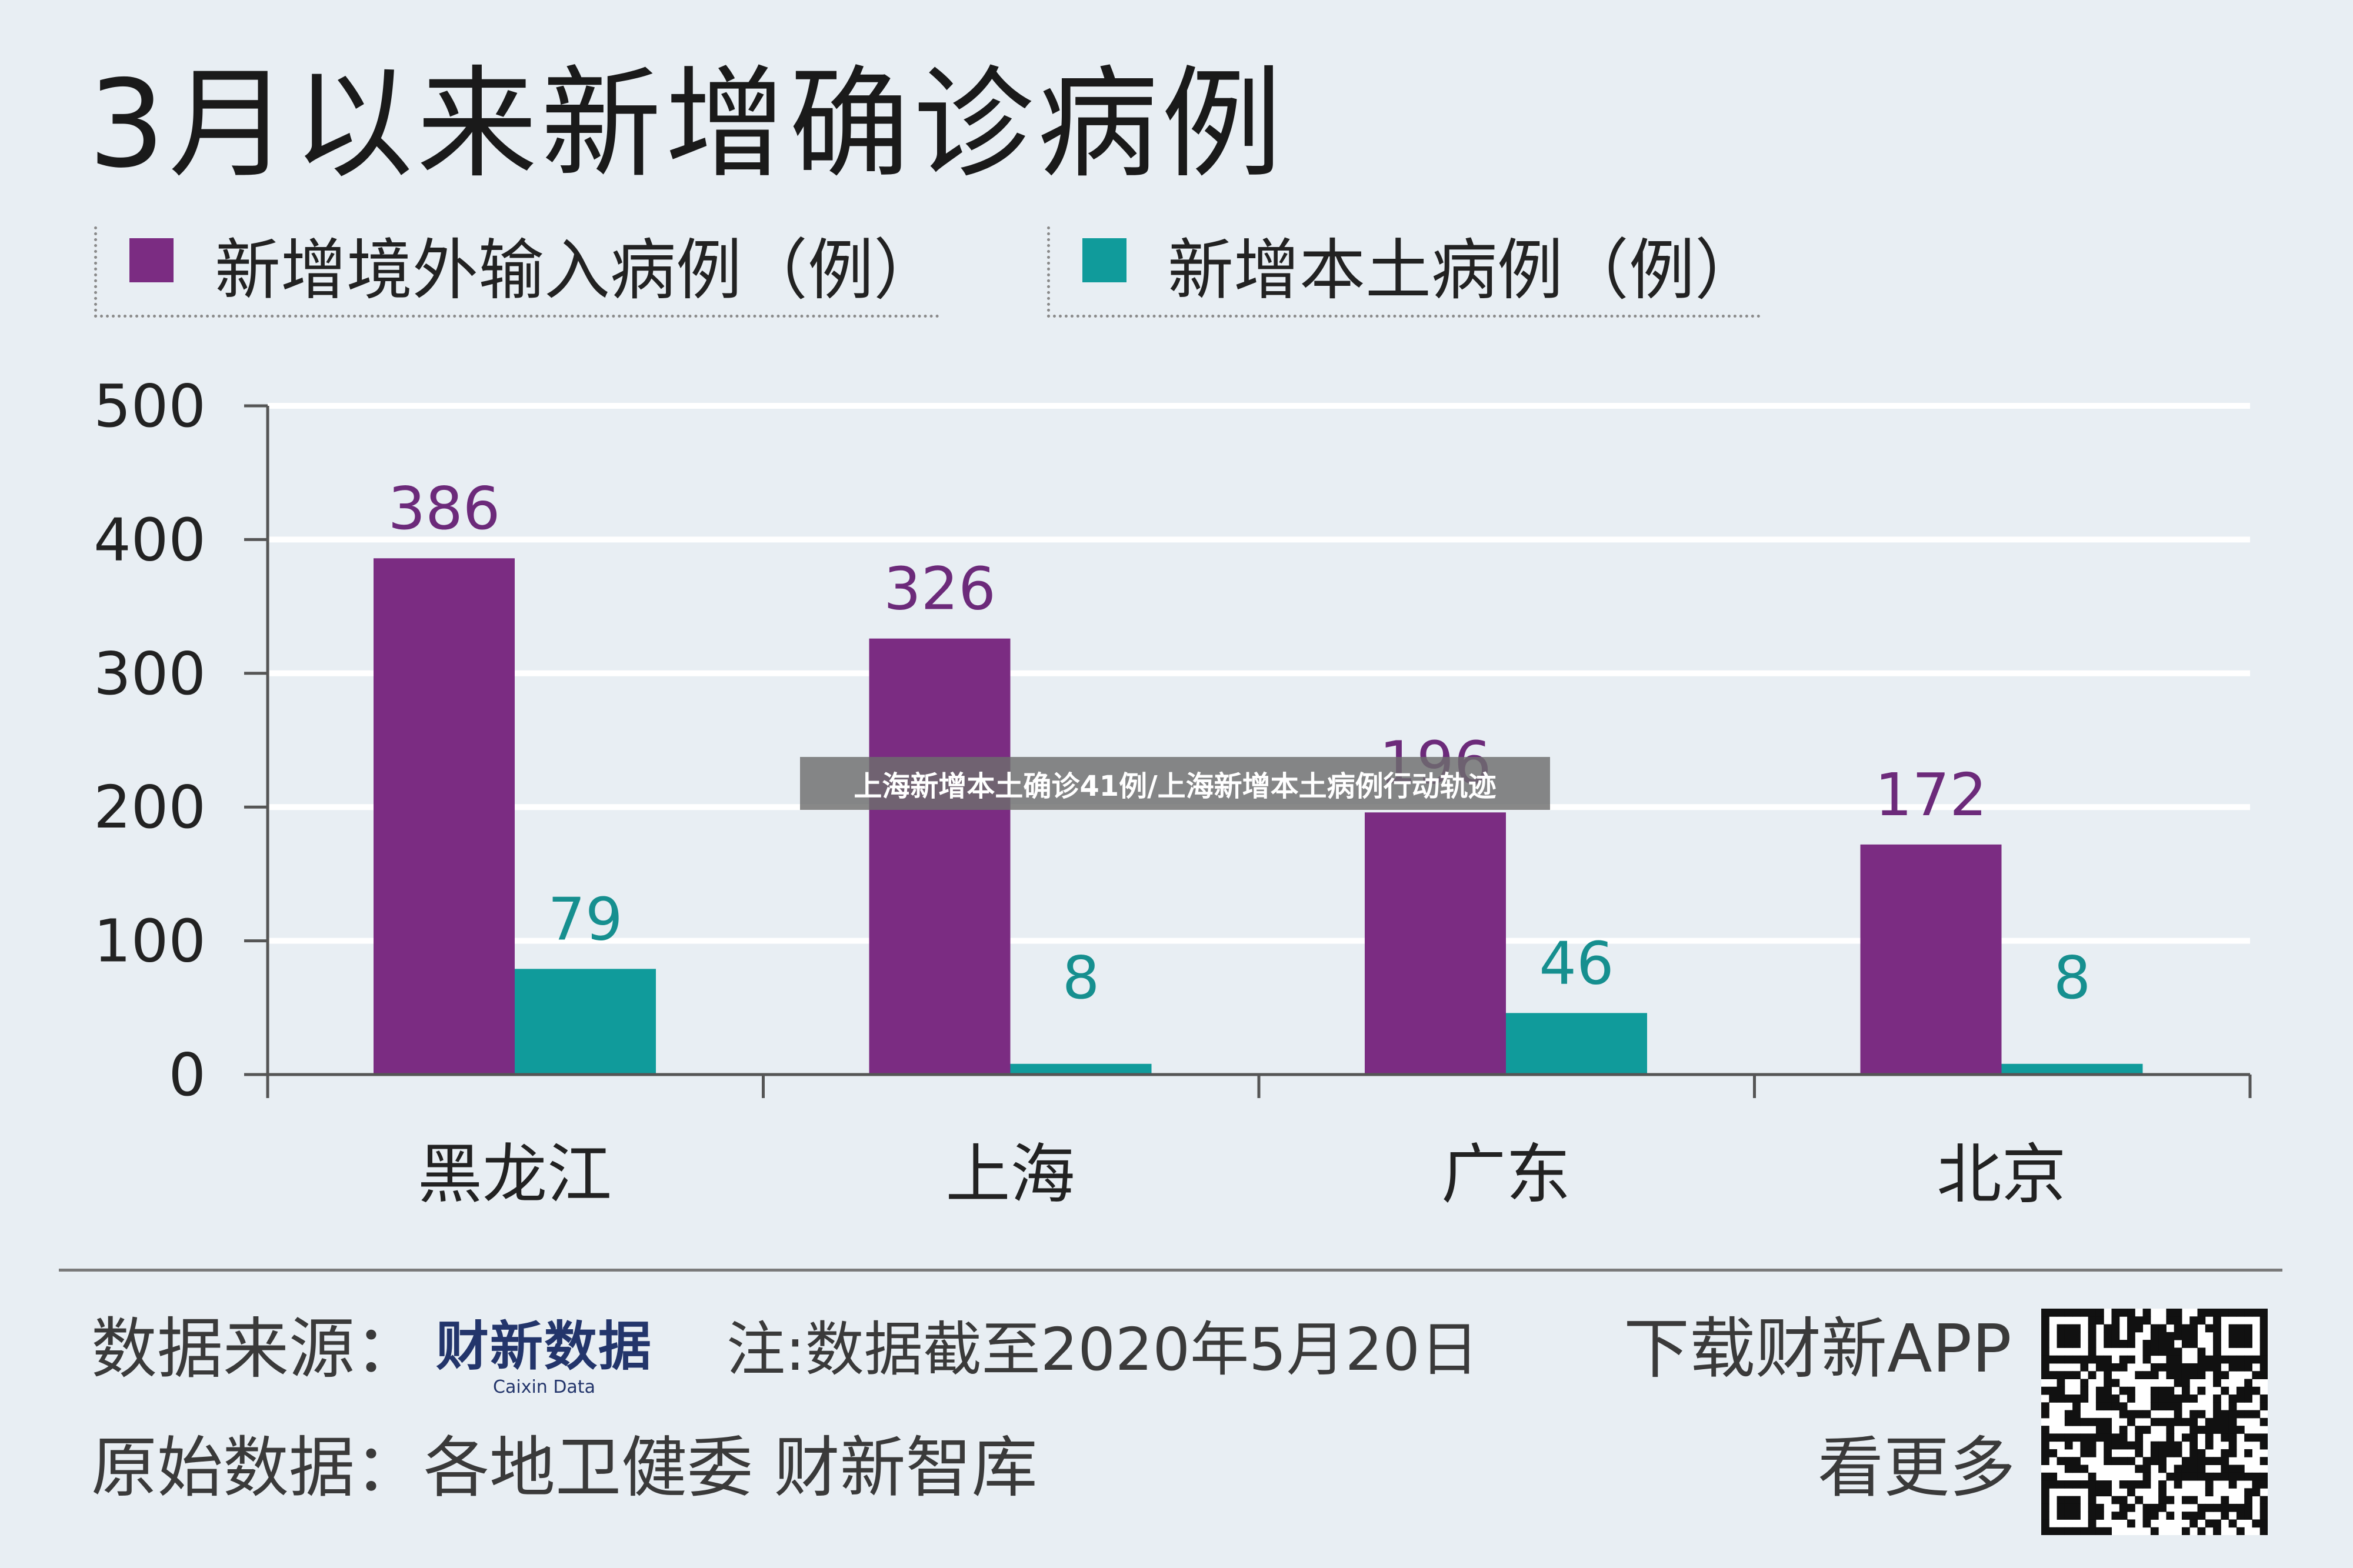 This screenshot has height=1568, width=2353. Describe the element at coordinates (687, 125) in the screenshot. I see `chart-title: 3月以来新增确诊病例` at that location.